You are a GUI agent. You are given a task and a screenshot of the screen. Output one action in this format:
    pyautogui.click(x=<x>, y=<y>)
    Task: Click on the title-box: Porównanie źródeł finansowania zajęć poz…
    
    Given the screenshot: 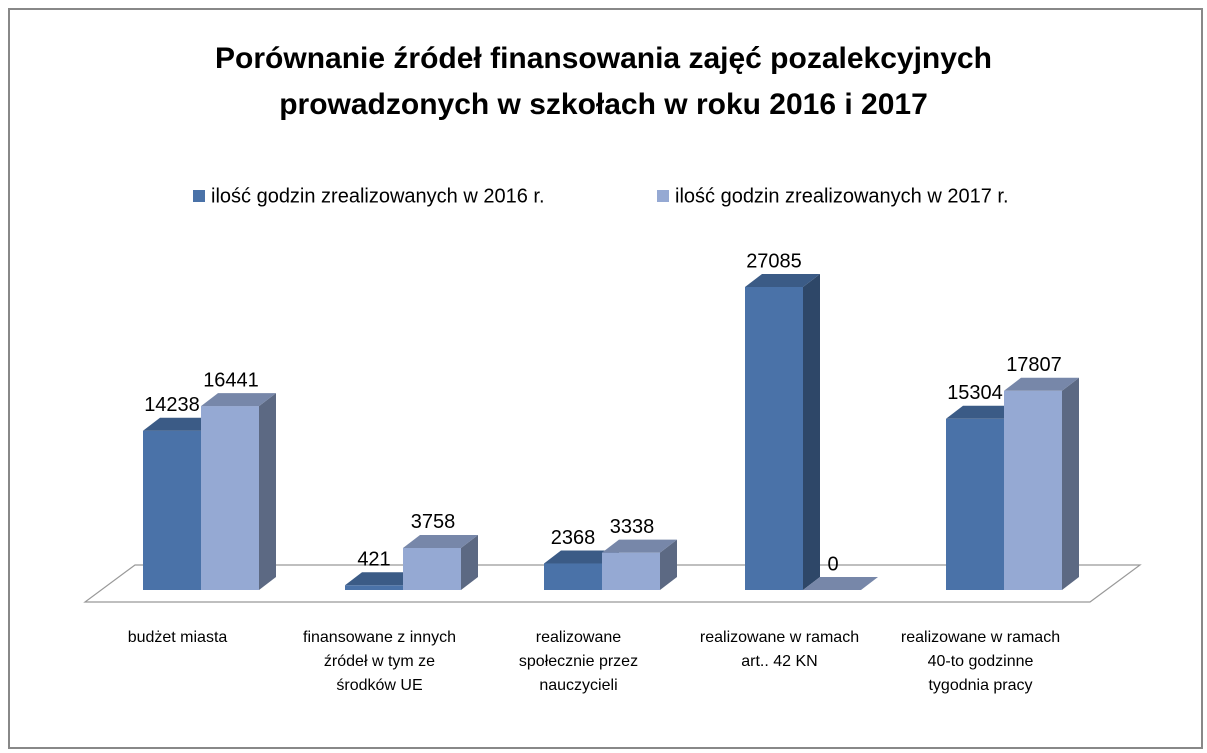 What is the action you would take?
    pyautogui.click(x=603, y=82)
    